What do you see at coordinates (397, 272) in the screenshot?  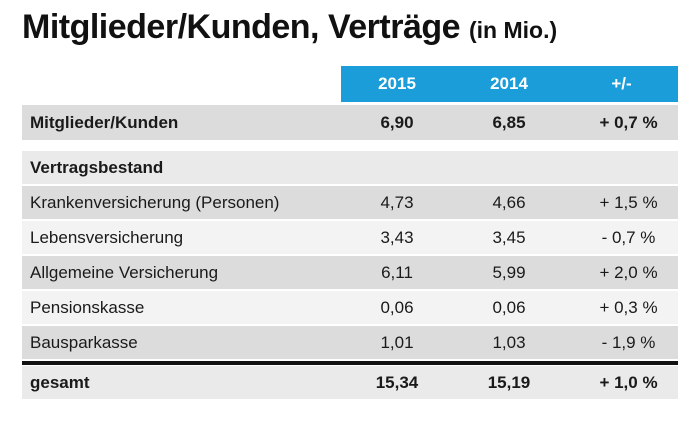 I see `cell-2015: 6,11` at bounding box center [397, 272].